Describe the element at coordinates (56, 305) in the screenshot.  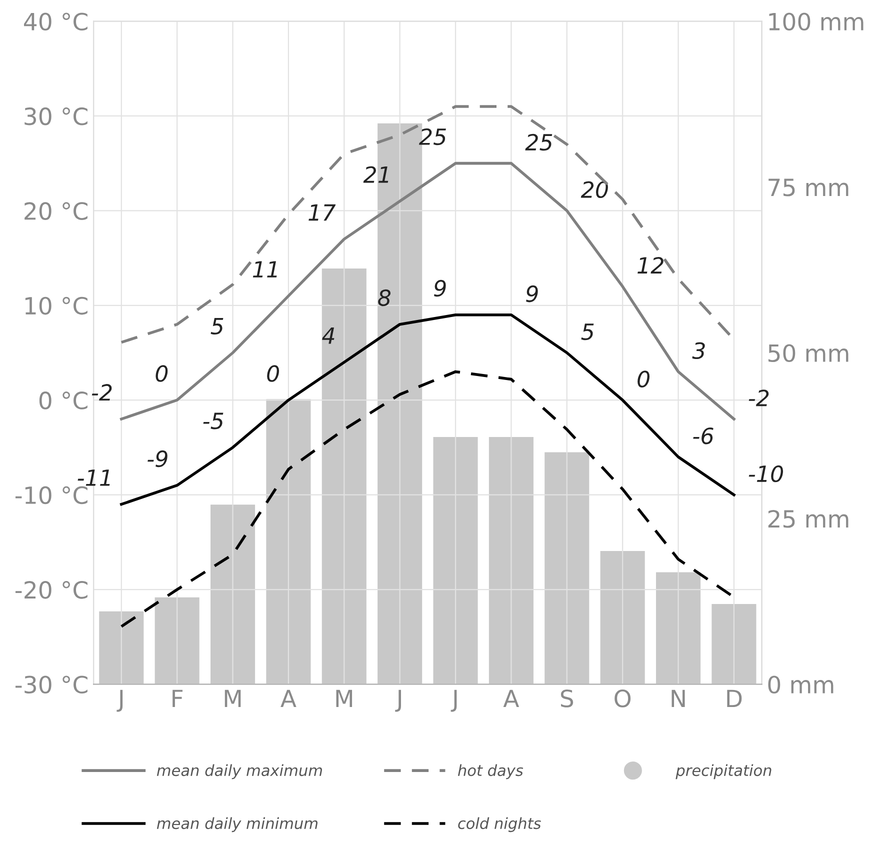
I see `y-tick-label: 10 °C` at that location.